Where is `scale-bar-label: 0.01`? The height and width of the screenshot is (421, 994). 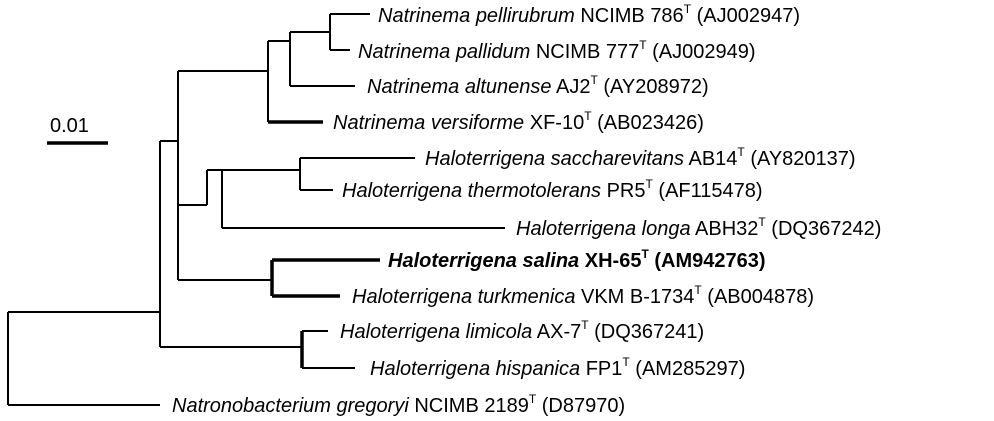
scale-bar-label: 0.01 is located at coordinates (69, 126).